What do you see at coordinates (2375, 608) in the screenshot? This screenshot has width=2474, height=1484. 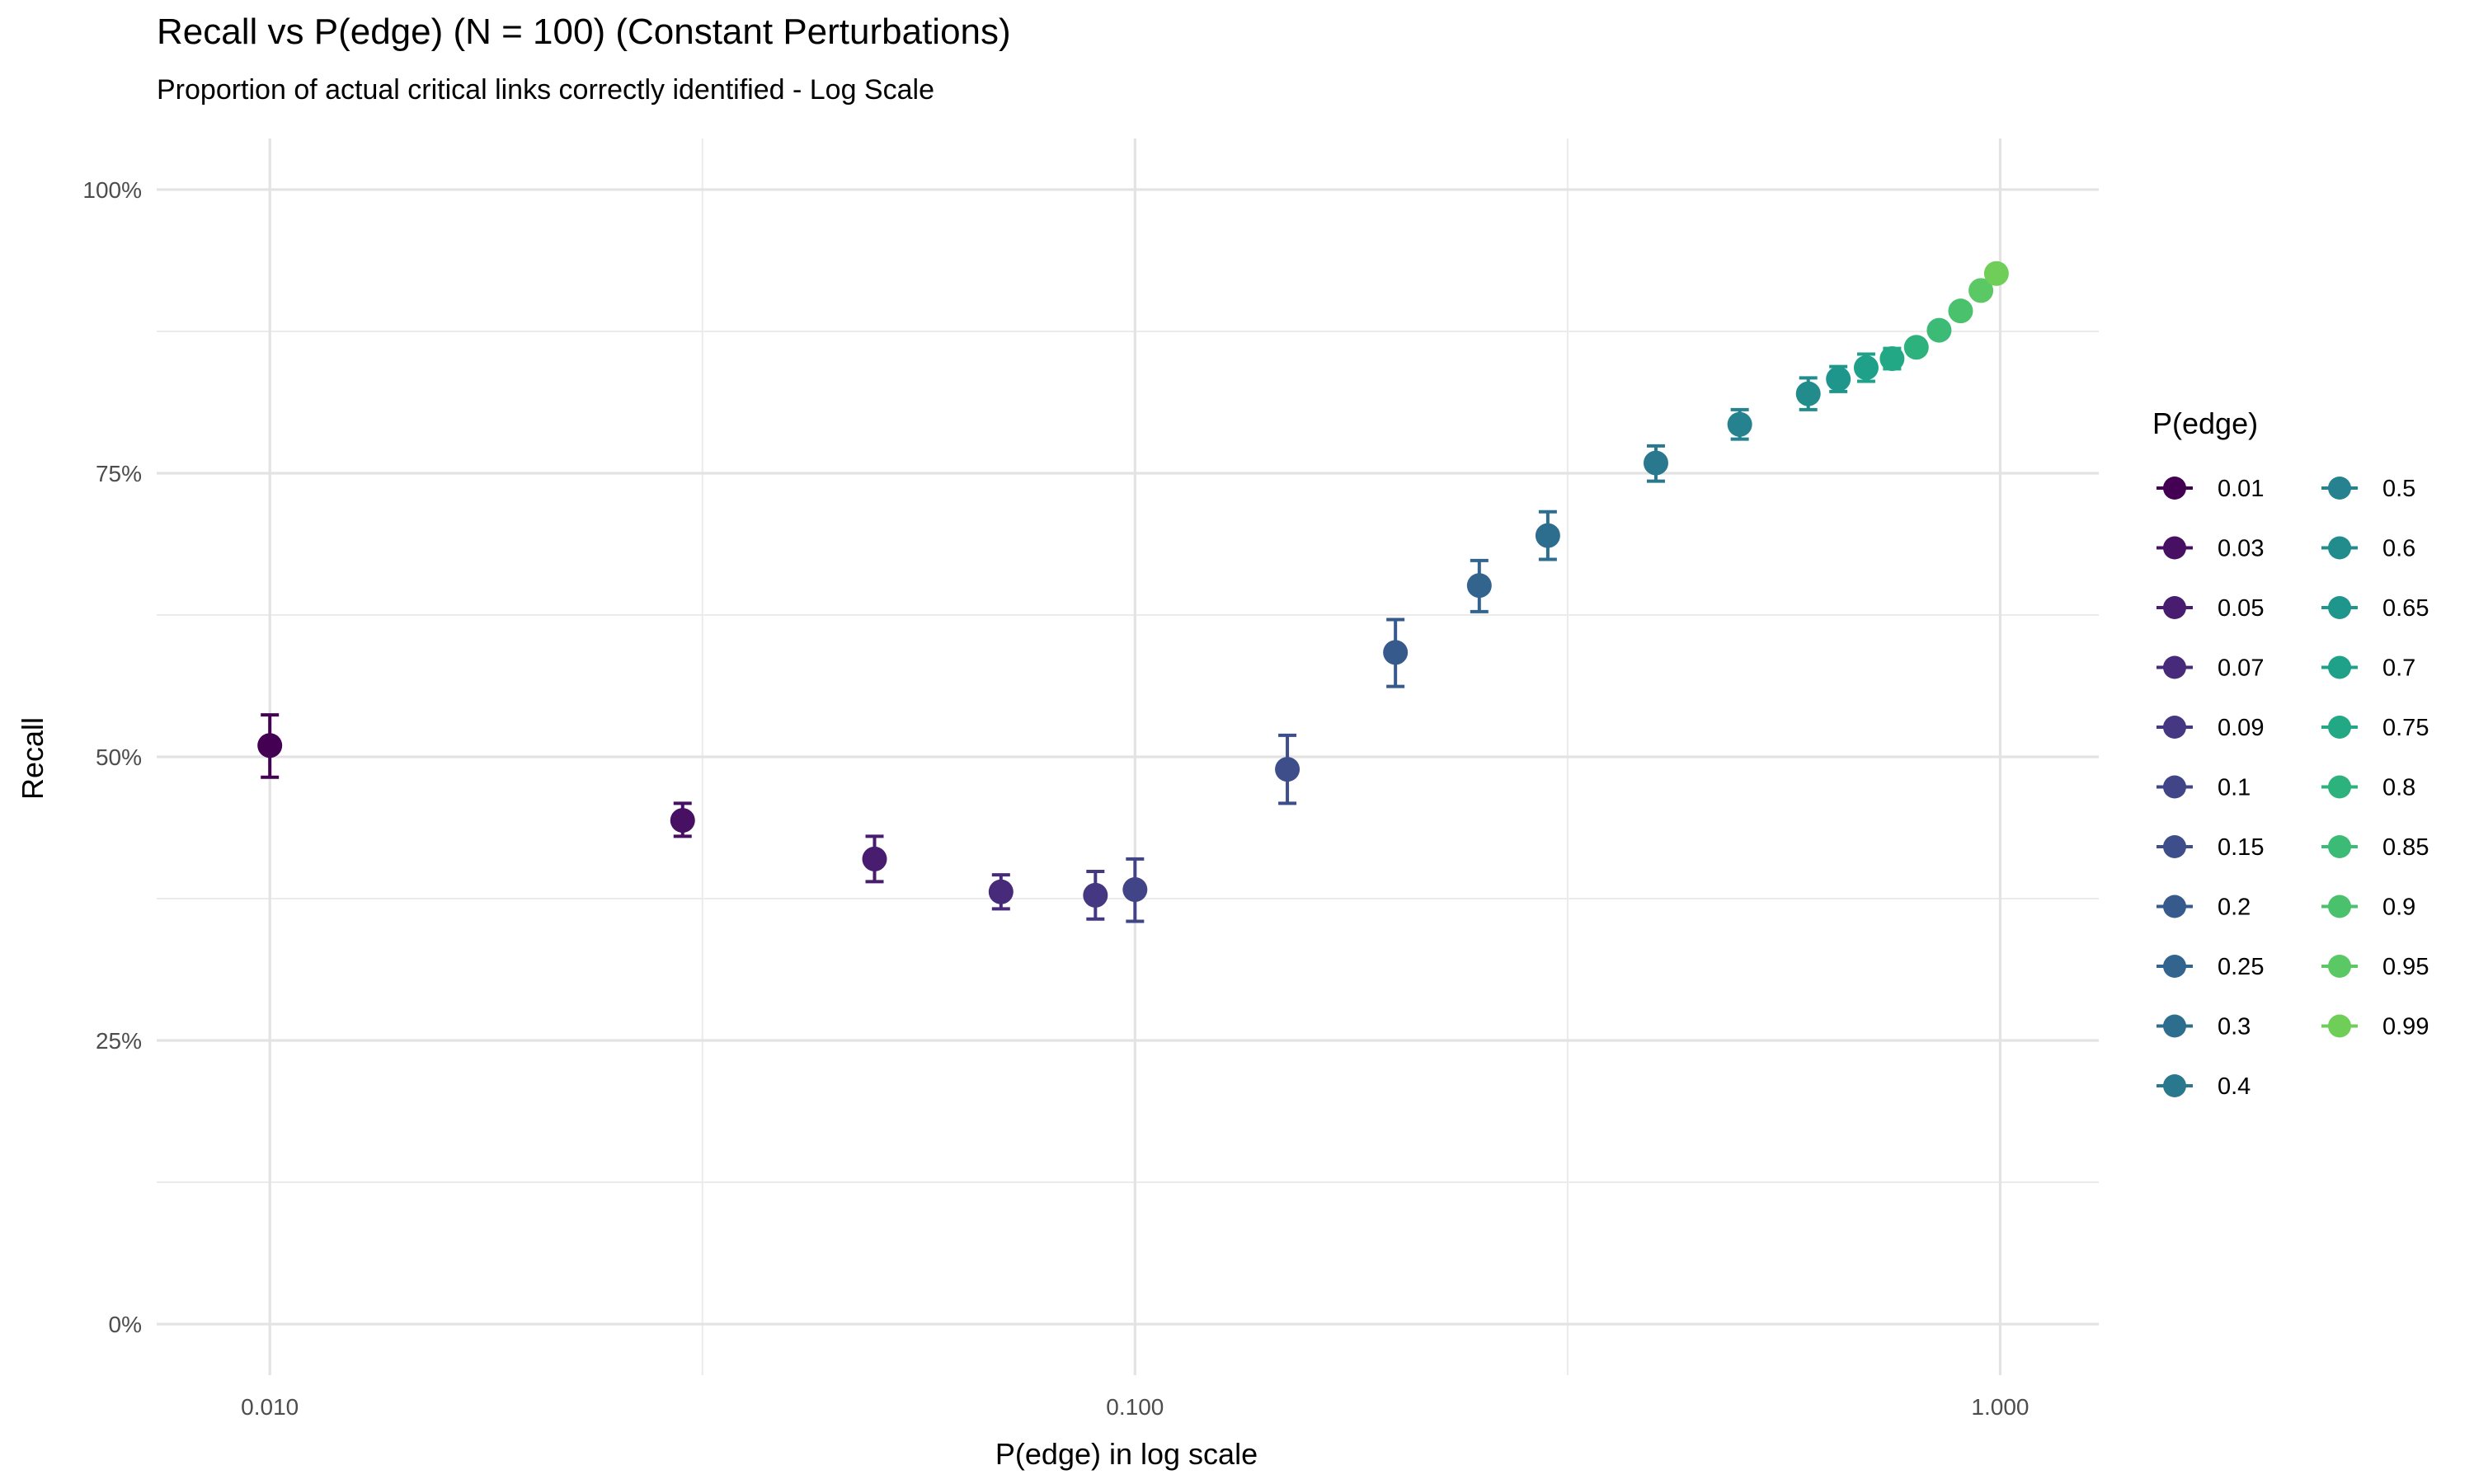 I see `legend-item: 0.65` at bounding box center [2375, 608].